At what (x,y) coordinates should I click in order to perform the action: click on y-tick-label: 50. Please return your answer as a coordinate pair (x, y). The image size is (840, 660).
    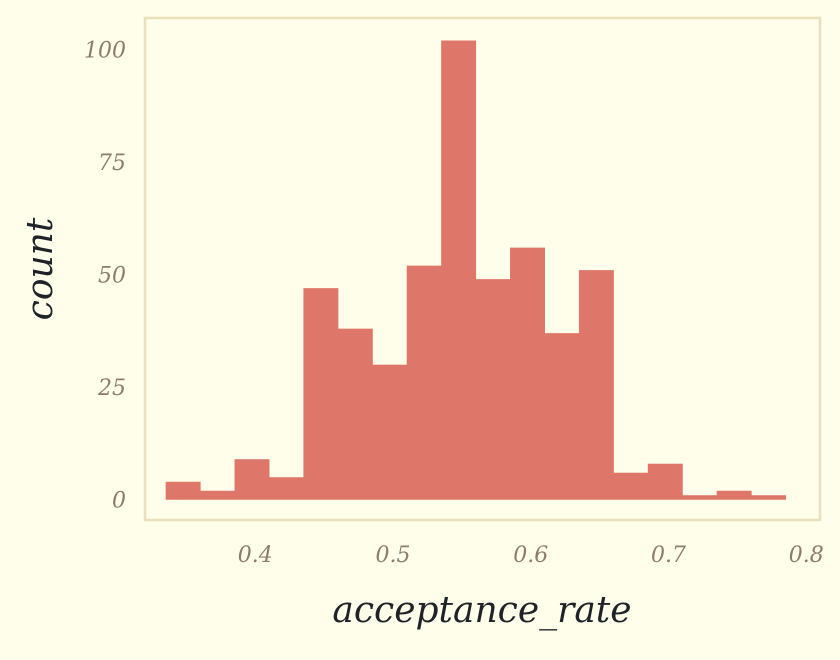
    Looking at the image, I should click on (112, 276).